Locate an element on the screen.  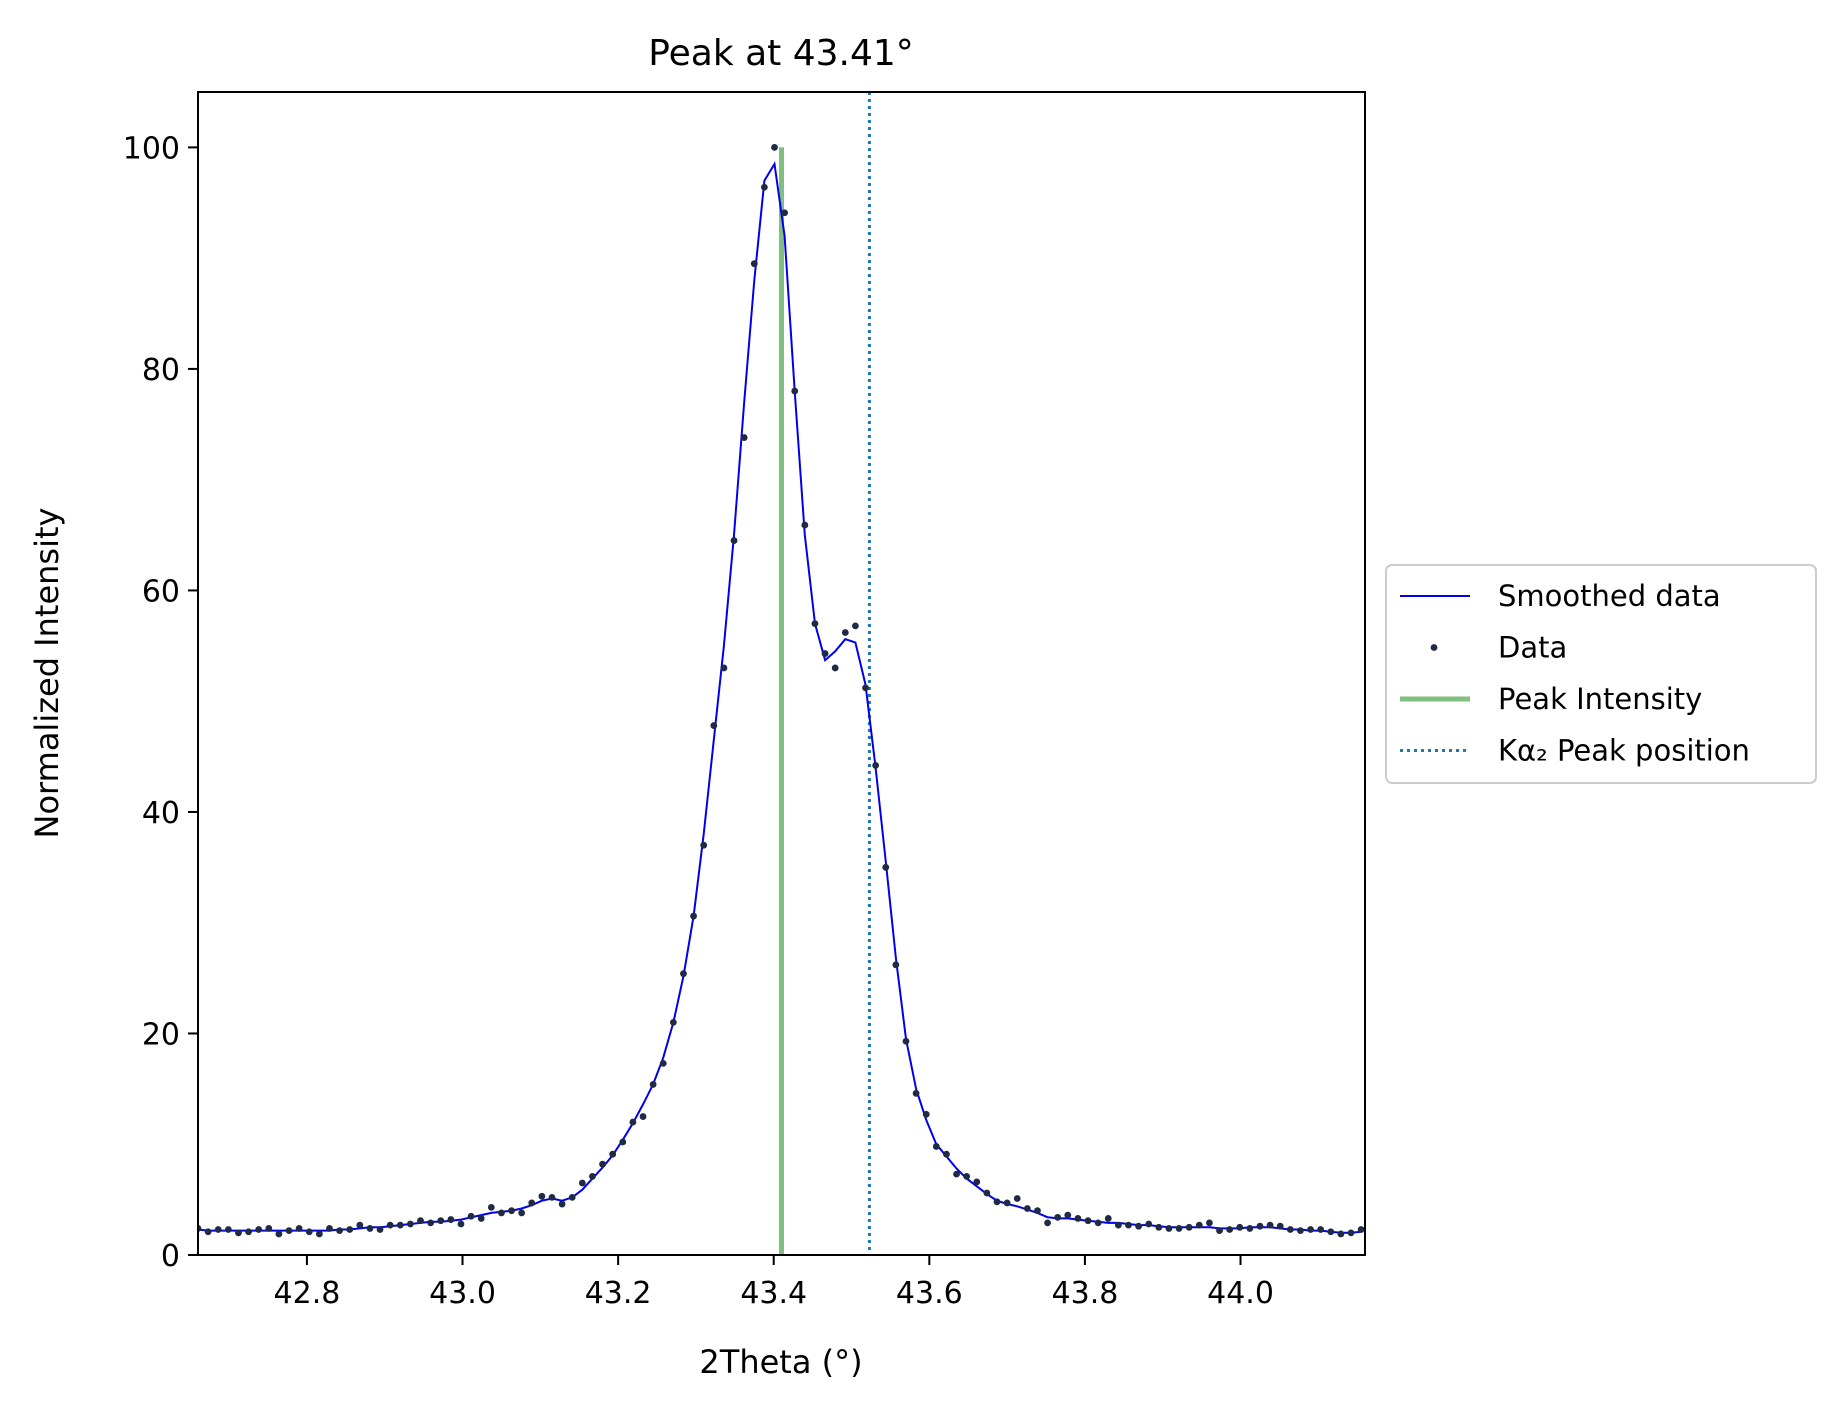
x-tick-label: 43.4 is located at coordinates (773, 1293).